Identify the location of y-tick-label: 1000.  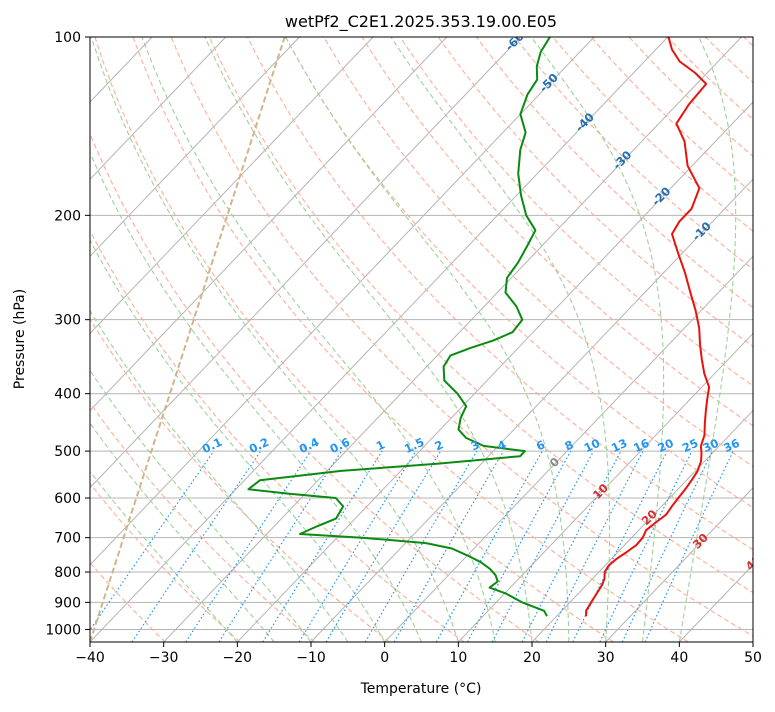
(63, 630).